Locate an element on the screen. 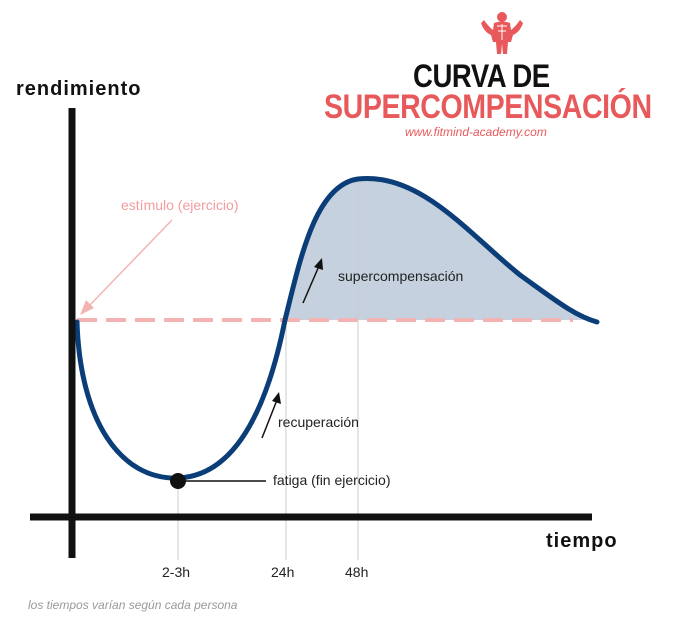  title-line-2: SUPERCOMPENSACIÓN is located at coordinates (488, 107).